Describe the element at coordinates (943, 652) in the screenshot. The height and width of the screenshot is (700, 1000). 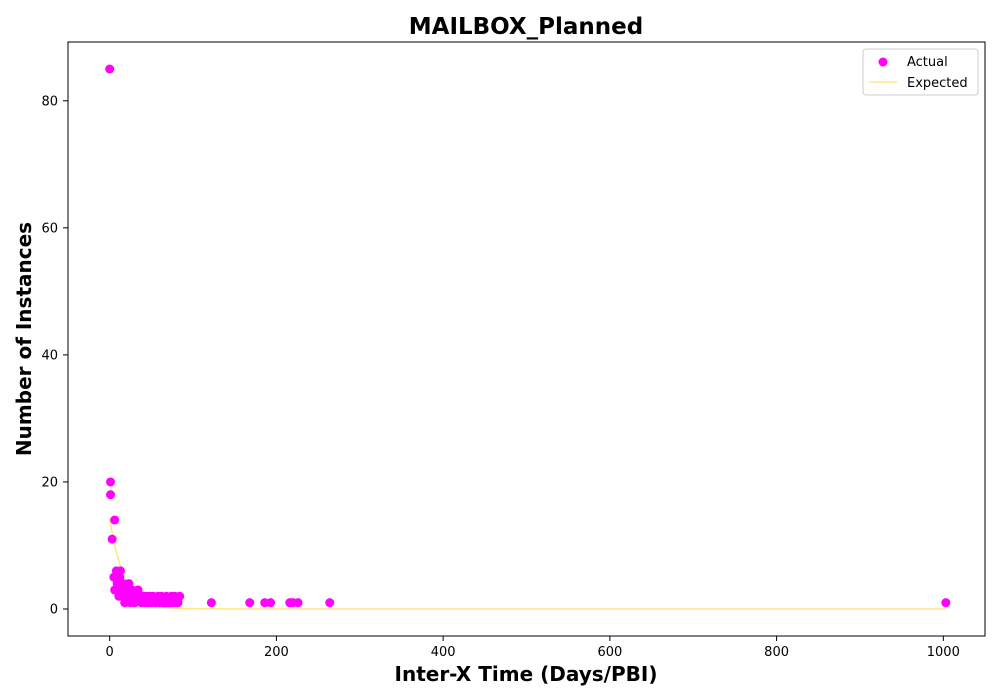
I see `x-tick-label: 1000` at that location.